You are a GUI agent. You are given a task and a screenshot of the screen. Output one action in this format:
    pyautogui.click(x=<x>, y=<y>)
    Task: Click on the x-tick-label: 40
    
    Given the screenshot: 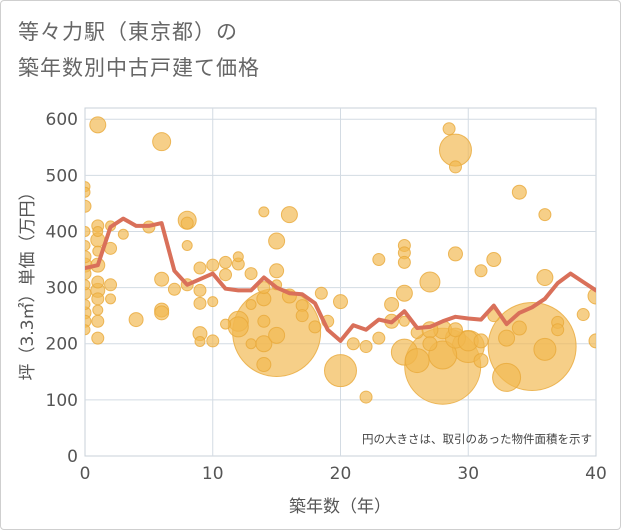 What is the action you would take?
    pyautogui.click(x=596, y=474)
    